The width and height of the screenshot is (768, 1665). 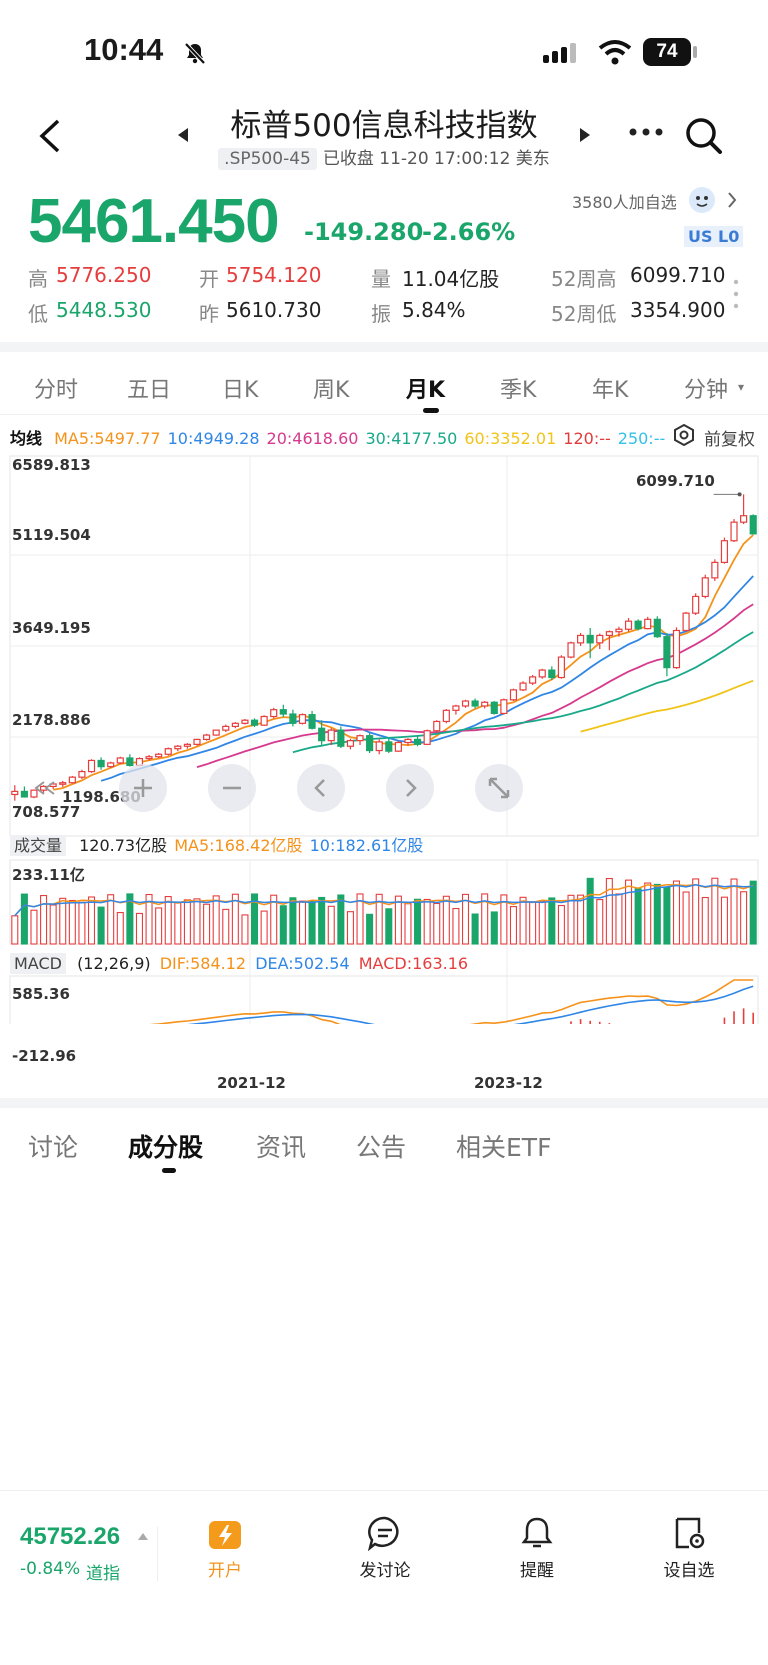 What do you see at coordinates (70, 1536) in the screenshot?
I see `ticker-index-value: 45752.26` at bounding box center [70, 1536].